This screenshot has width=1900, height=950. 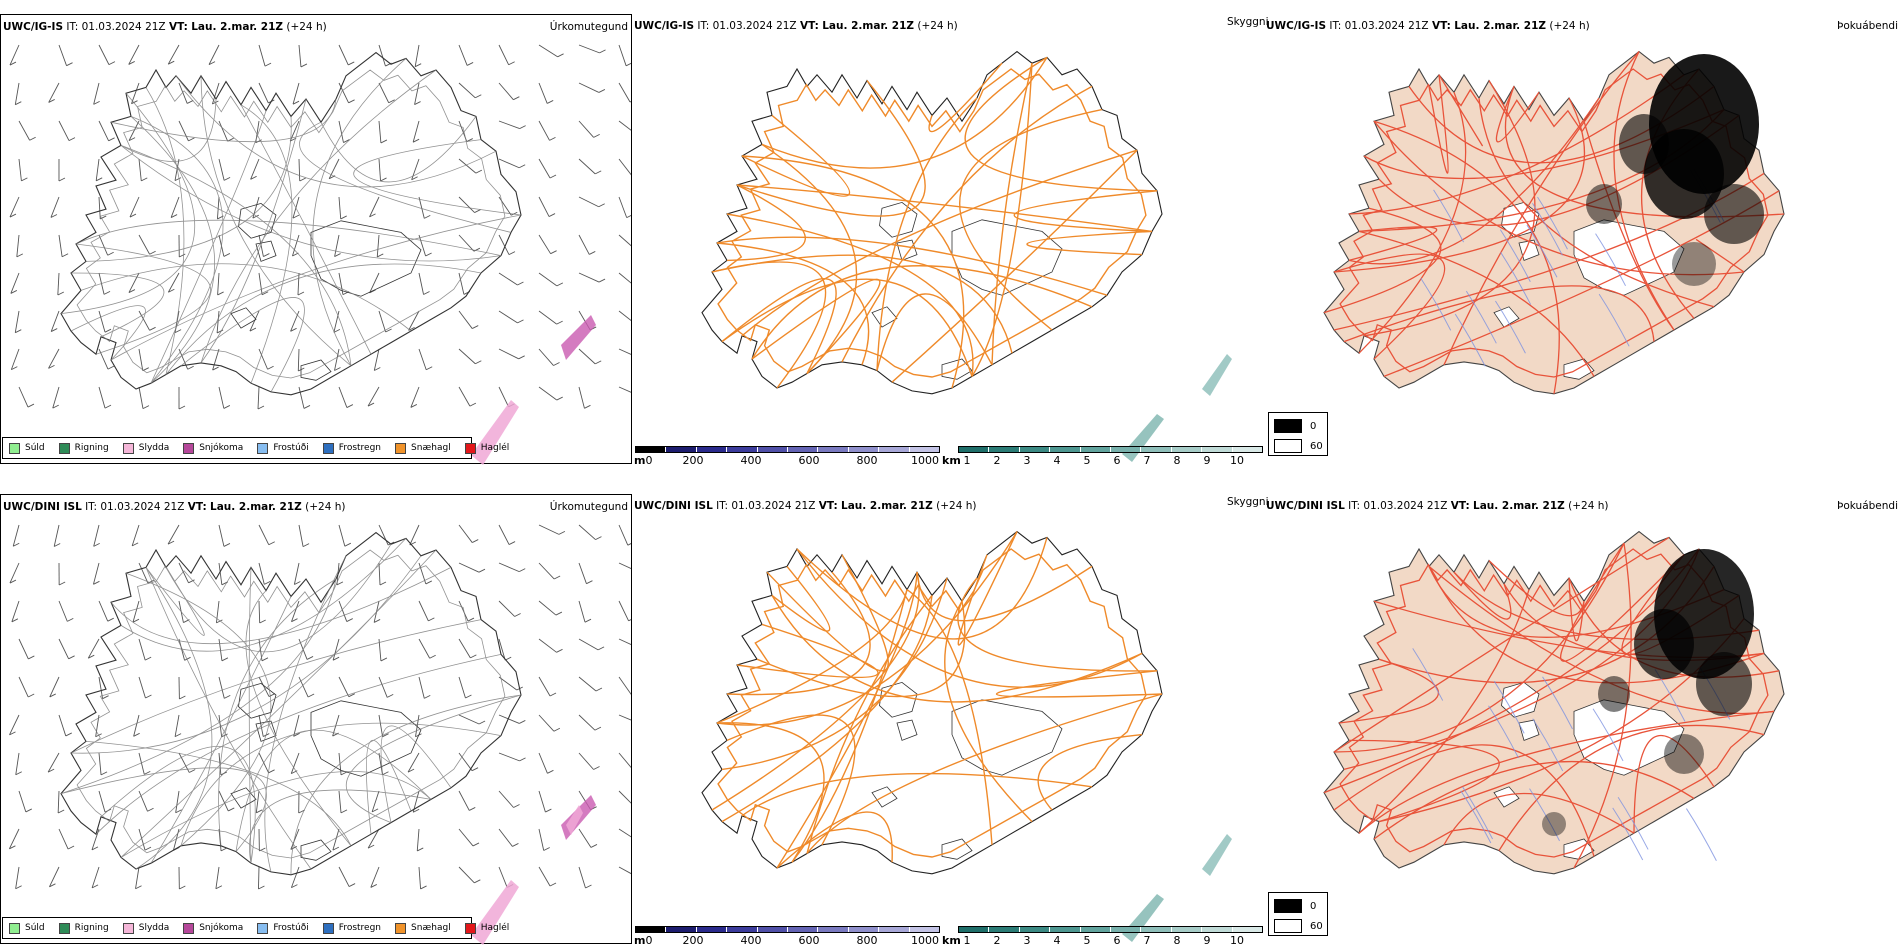 I want to click on model-name: UWC/IG-IS, so click(x=1296, y=26).